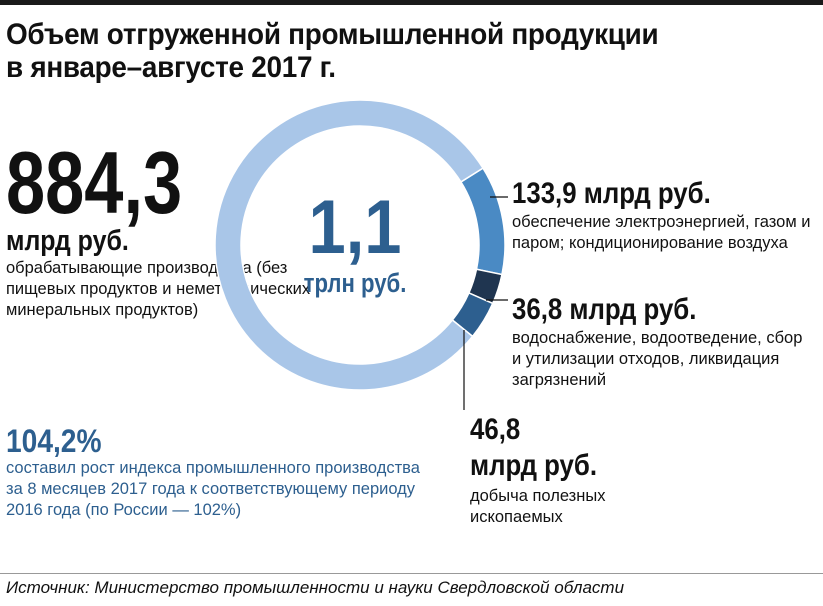  Describe the element at coordinates (495, 429) in the screenshot. I see `mining-value: 46,8` at that location.